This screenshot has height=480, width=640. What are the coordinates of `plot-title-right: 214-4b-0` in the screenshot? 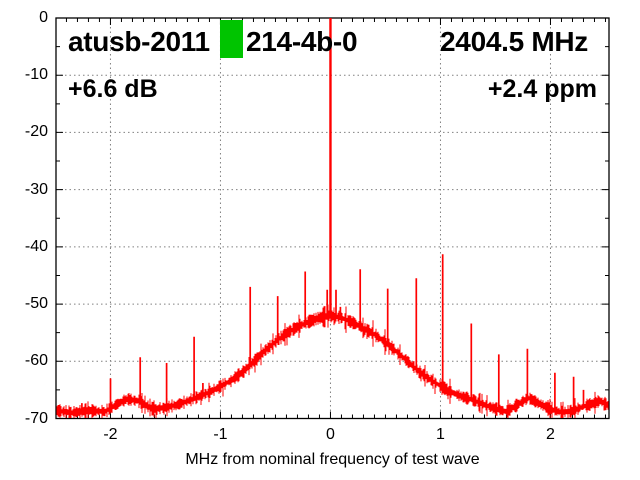 It's located at (302, 41).